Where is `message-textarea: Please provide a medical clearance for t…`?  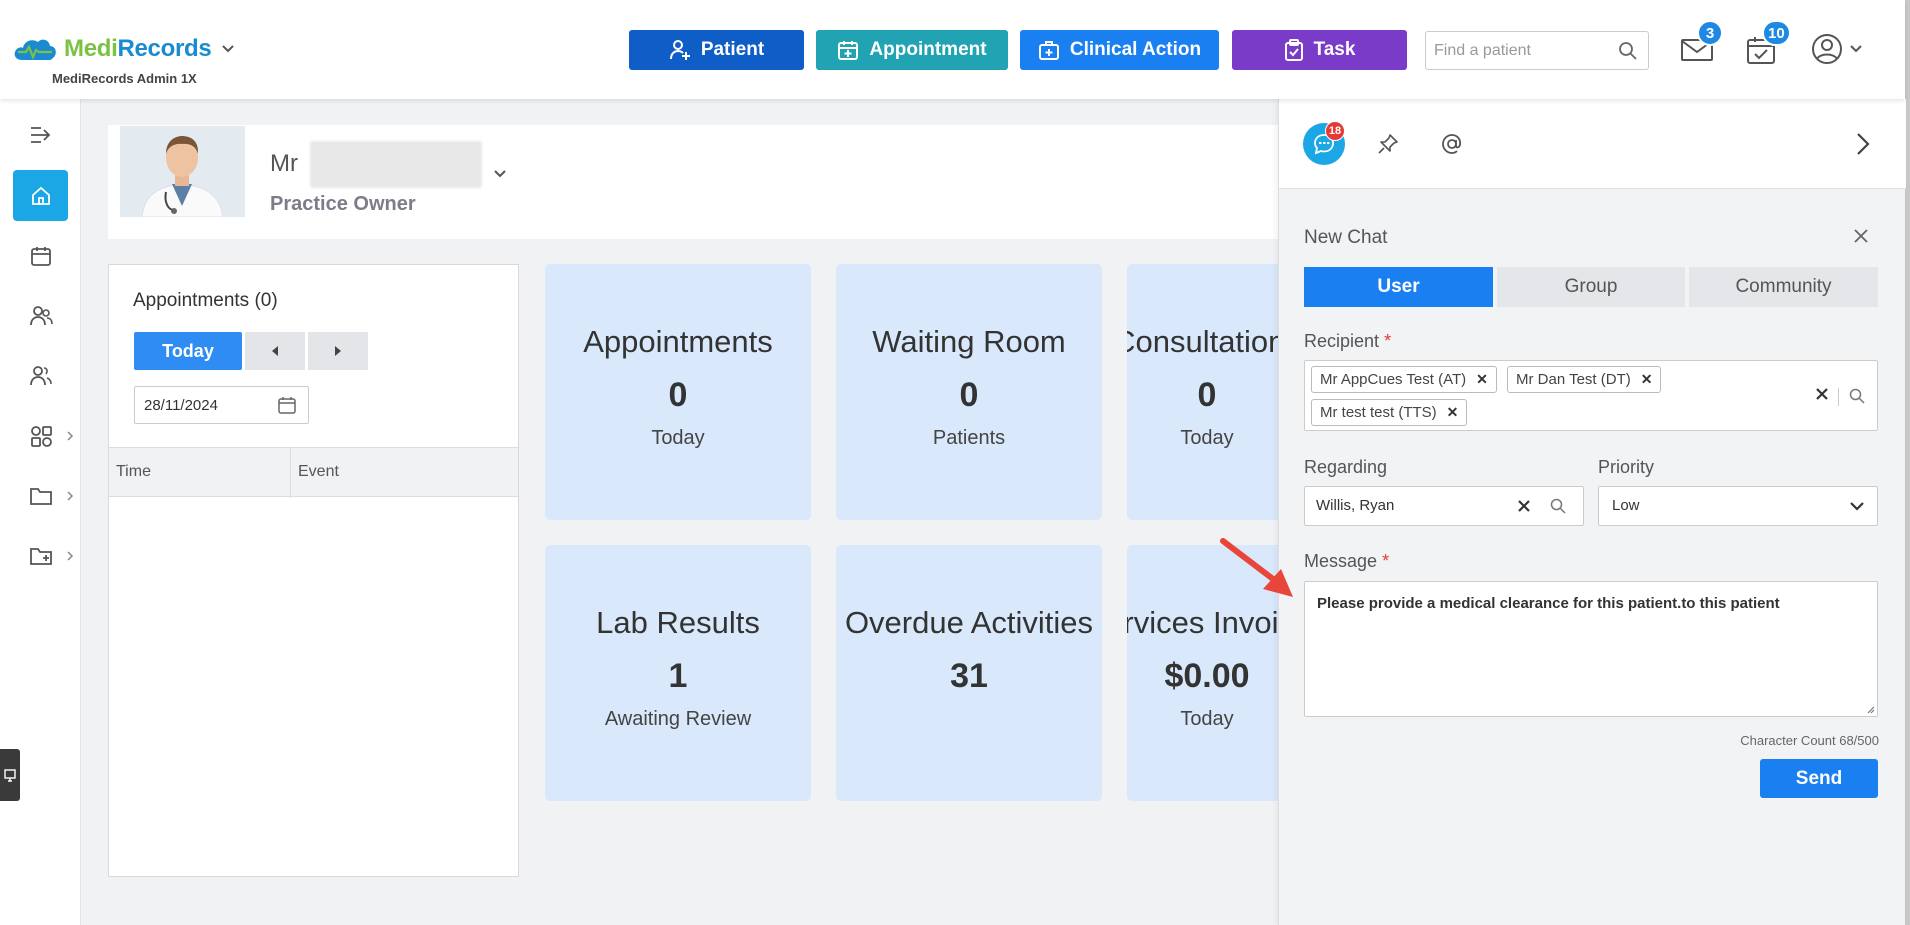 message-textarea: Please provide a medical clearance for t… is located at coordinates (1591, 649).